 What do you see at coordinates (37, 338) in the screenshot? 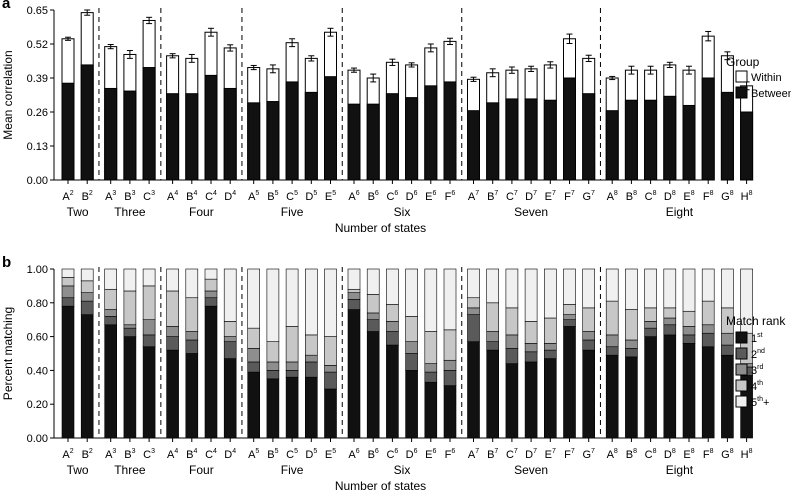
I see `y-tick-label: 0.60` at bounding box center [37, 338].